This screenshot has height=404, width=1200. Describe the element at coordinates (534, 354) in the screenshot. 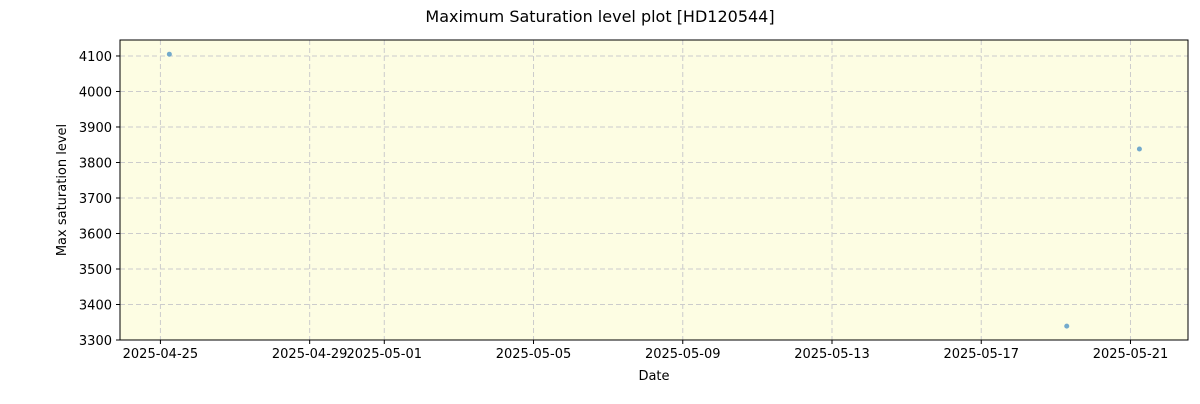

I see `x-tick-label: 2025-05-05` at that location.